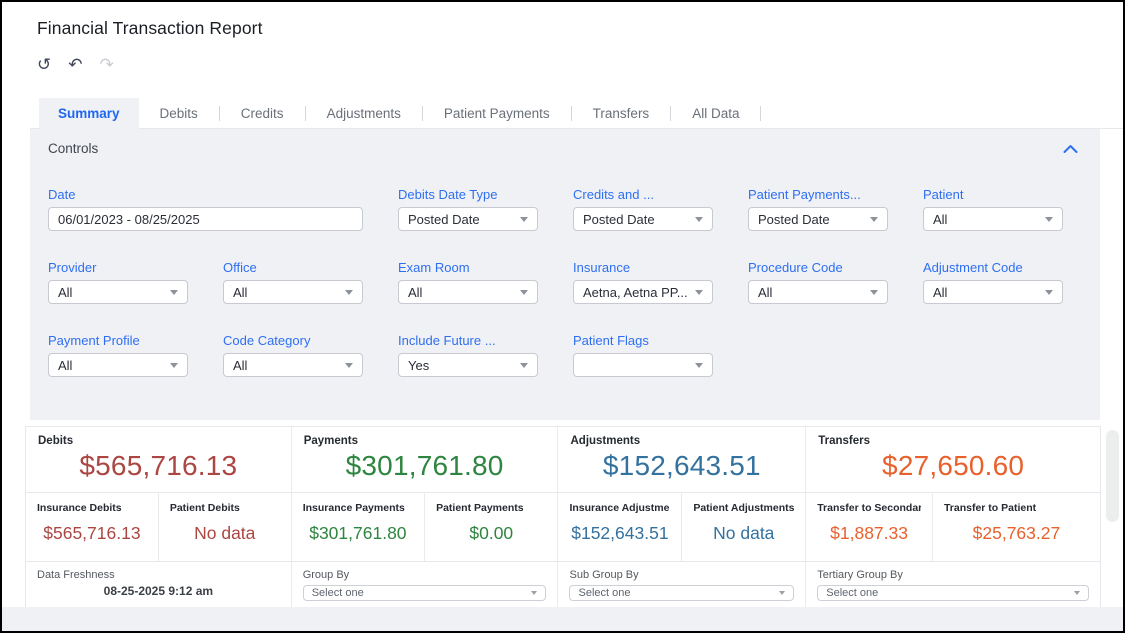  I want to click on card-label: Payments, so click(331, 441).